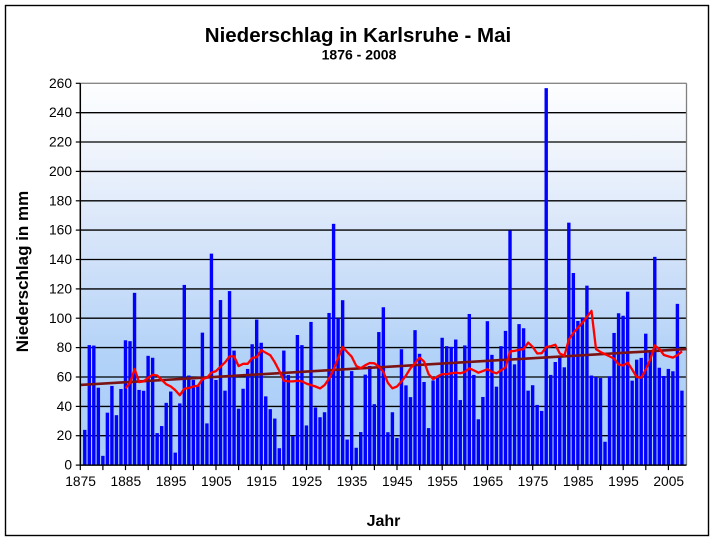 This screenshot has height=542, width=715. Describe the element at coordinates (60, 259) in the screenshot. I see `svg-text: 140` at that location.